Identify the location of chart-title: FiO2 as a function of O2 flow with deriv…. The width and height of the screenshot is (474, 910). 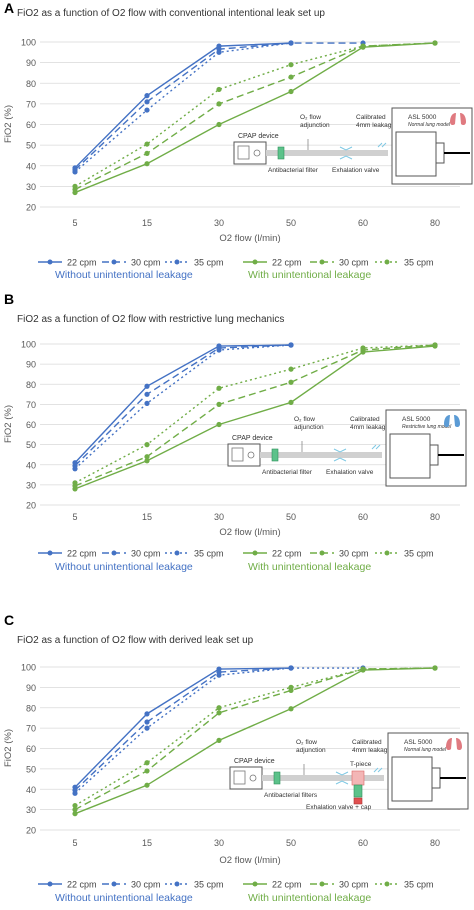
(135, 640).